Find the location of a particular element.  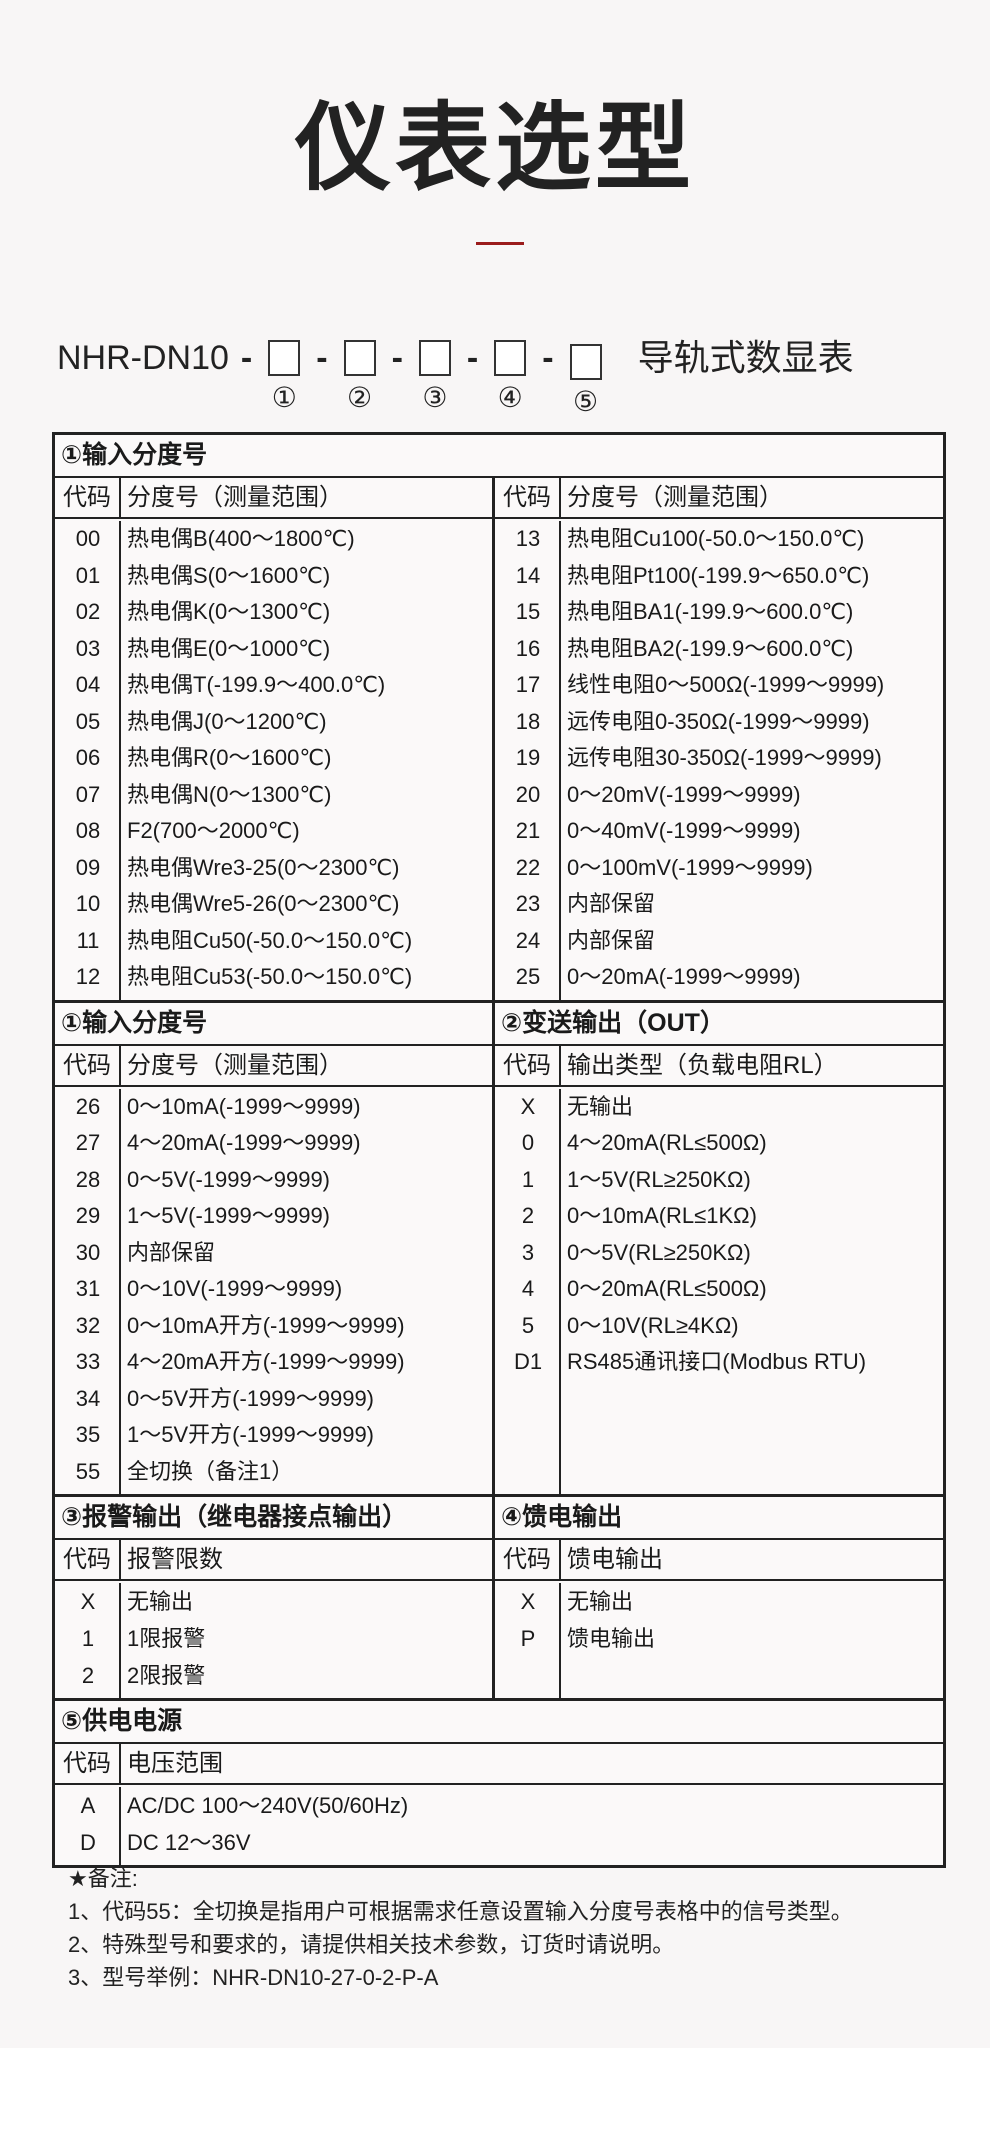

row-description: 1～5V(-1999～9999) is located at coordinates (229, 1215).